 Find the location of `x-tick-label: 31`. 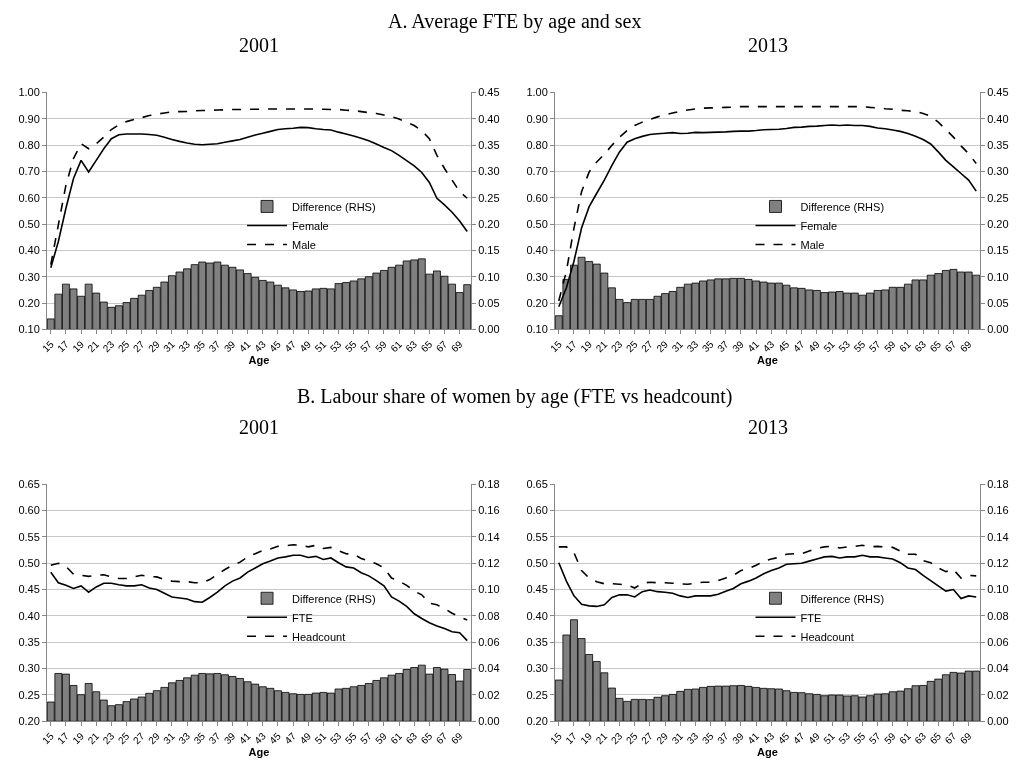

x-tick-label: 31 is located at coordinates (169, 346).